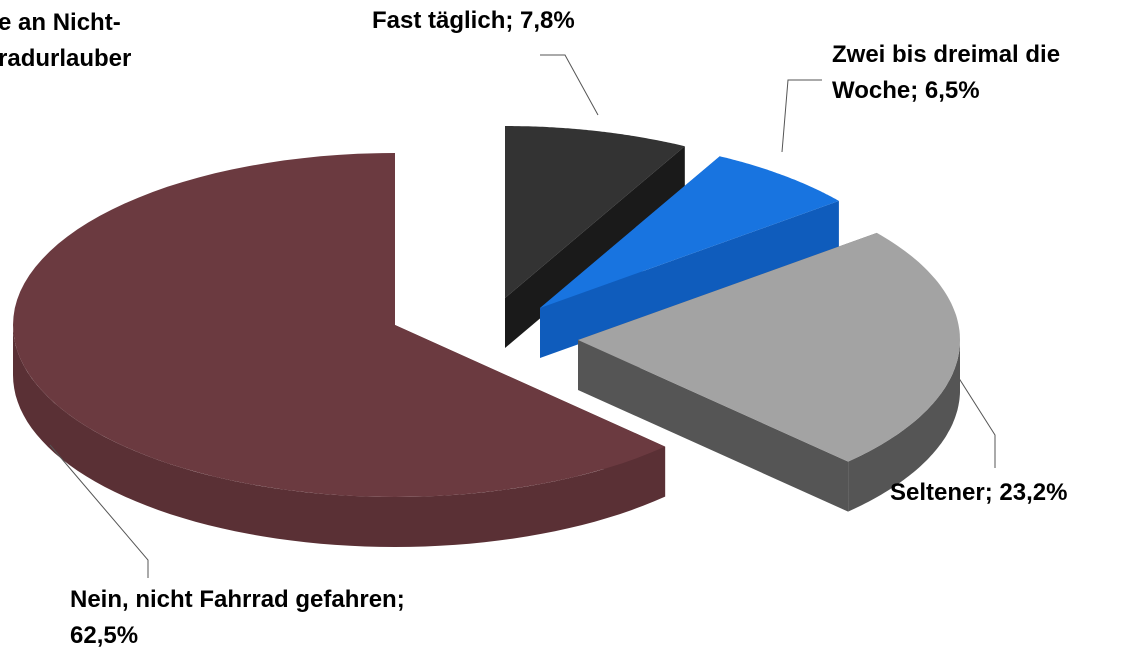  I want to click on data-label: Zwei bis dreimal die, so click(946, 54).